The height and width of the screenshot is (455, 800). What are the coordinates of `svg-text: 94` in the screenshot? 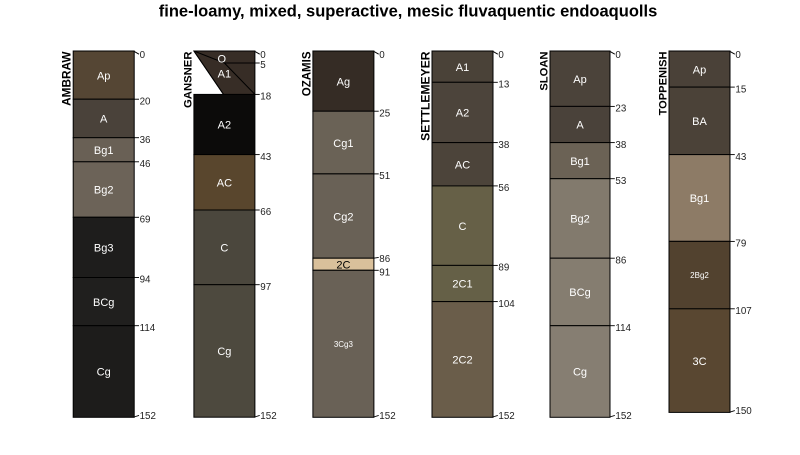 It's located at (145, 280).